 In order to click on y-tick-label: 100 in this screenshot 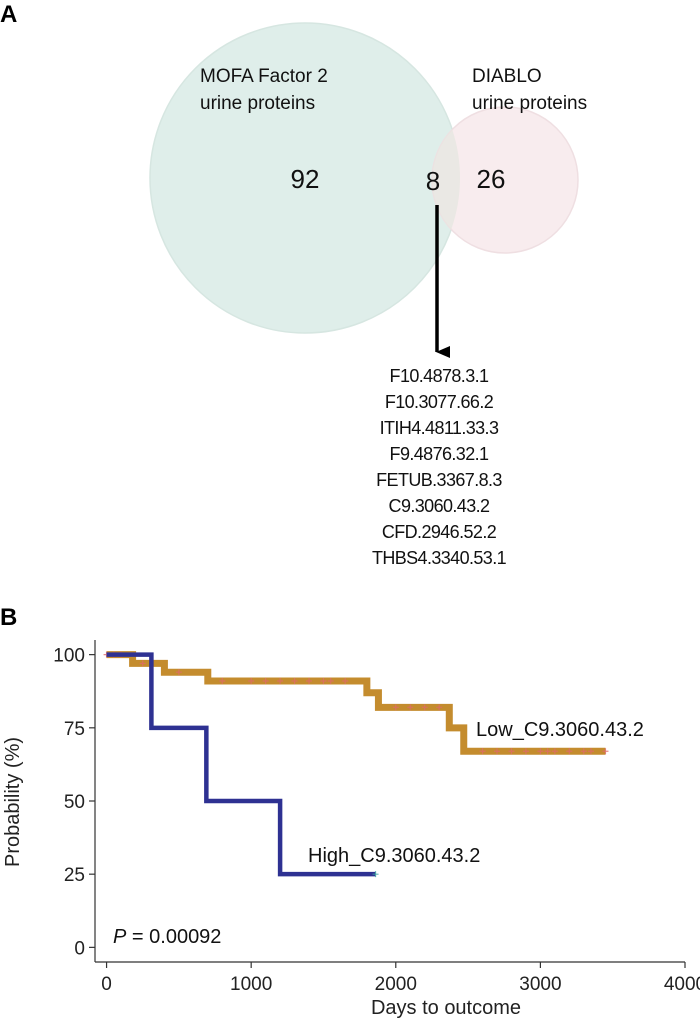, I will do `click(69, 656)`.